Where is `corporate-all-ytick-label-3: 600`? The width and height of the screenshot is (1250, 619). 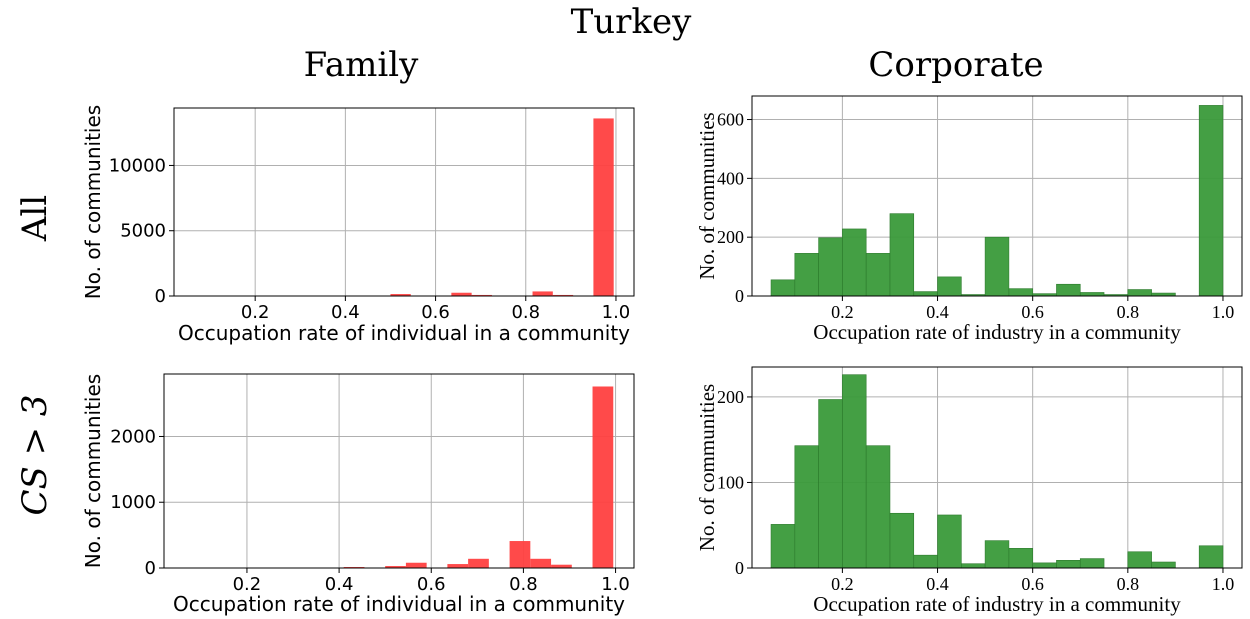
corporate-all-ytick-label-3: 600 is located at coordinates (730, 120).